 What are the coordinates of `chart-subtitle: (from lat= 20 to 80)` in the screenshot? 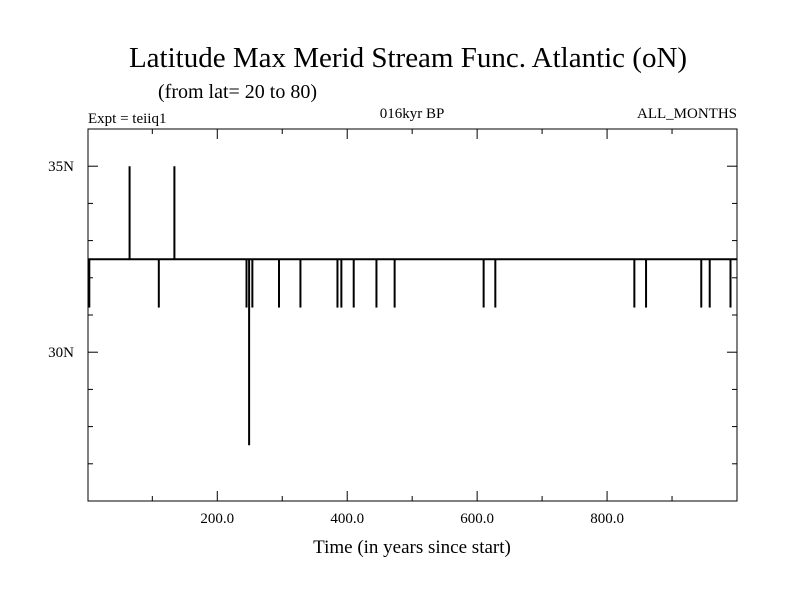 It's located at (237, 92).